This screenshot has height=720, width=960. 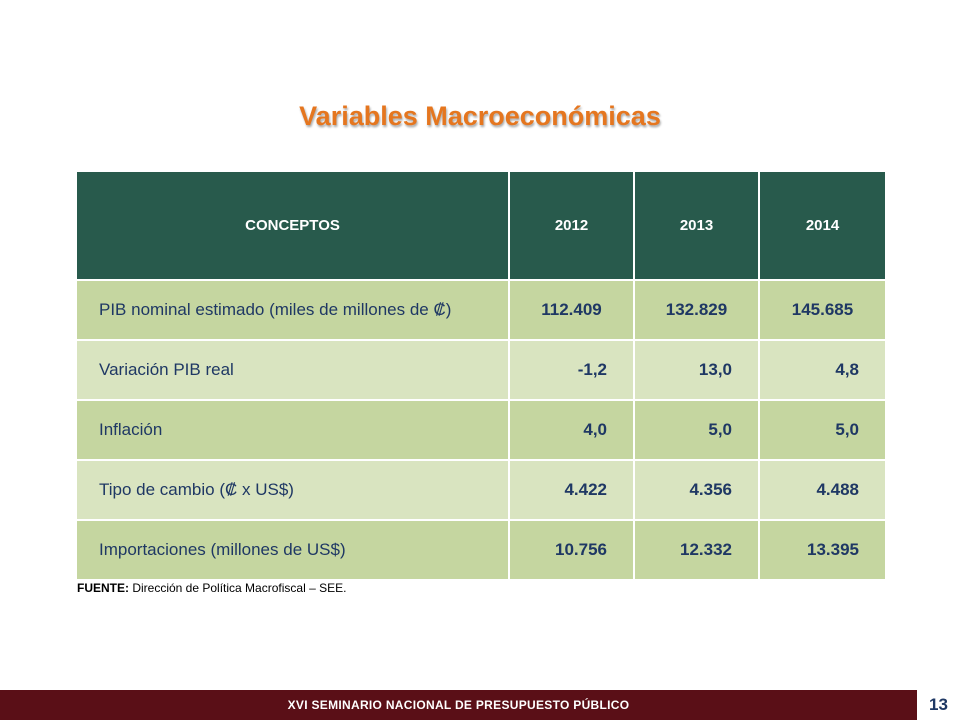 What do you see at coordinates (293, 226) in the screenshot?
I see `header-conceptos: CONCEPTOS` at bounding box center [293, 226].